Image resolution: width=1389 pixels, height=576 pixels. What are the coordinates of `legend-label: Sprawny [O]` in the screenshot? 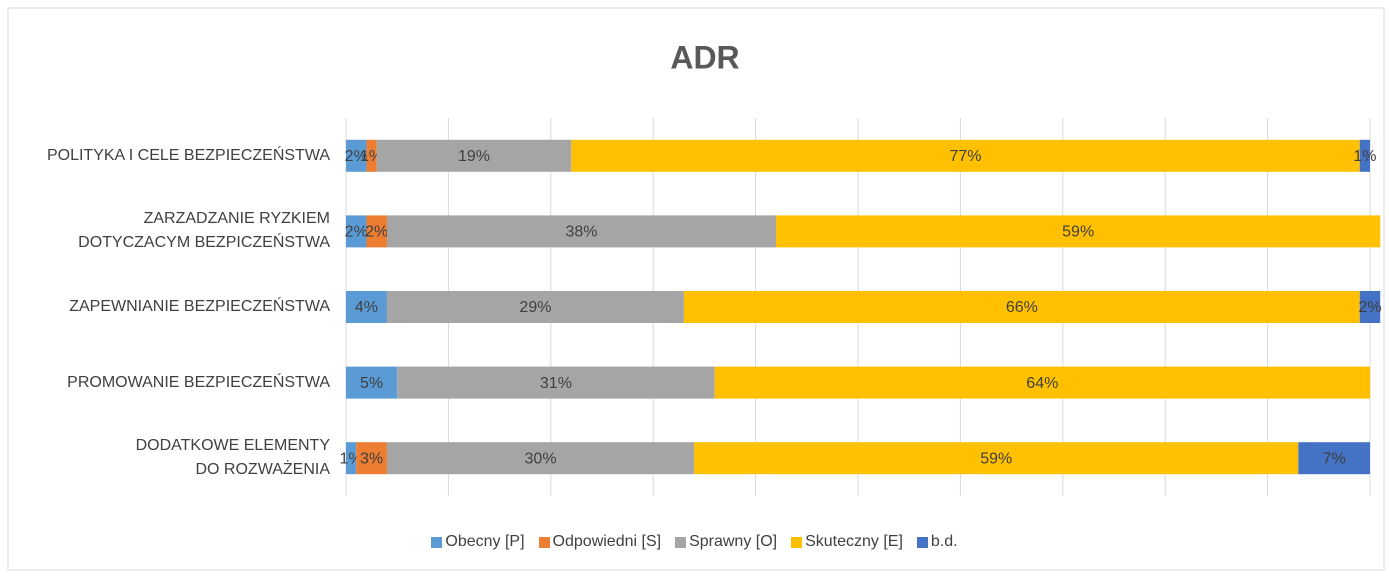 It's located at (733, 541).